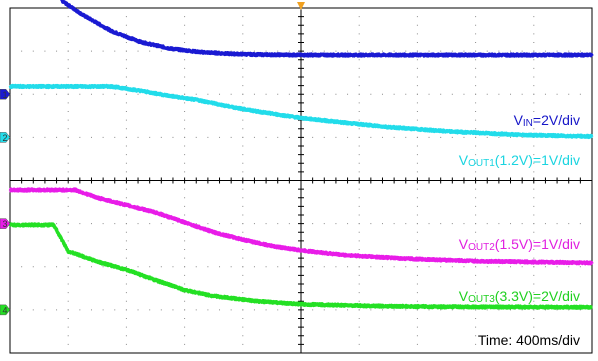  Describe the element at coordinates (5, 223) in the screenshot. I see `ground-marker-ch3` at that location.